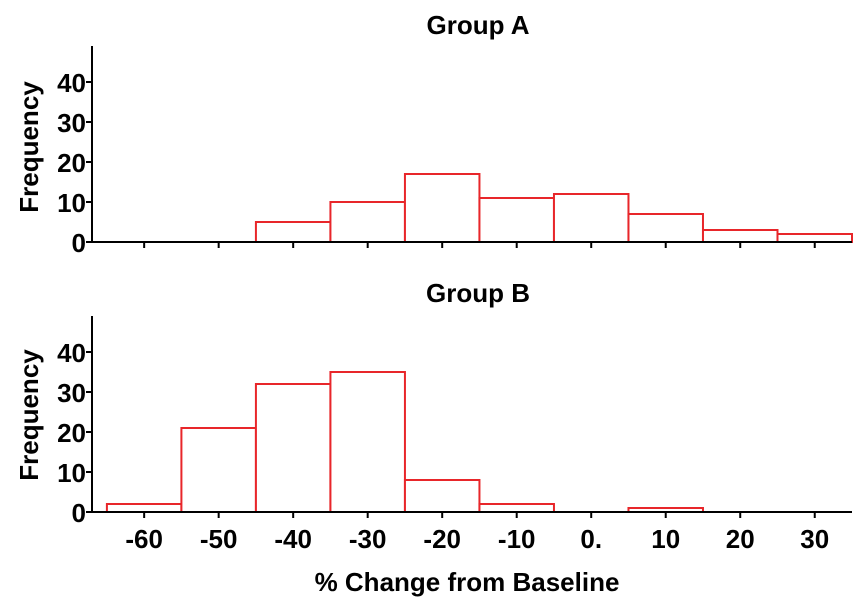  I want to click on y-tick-label-group-b-1: 10, so click(71, 473).